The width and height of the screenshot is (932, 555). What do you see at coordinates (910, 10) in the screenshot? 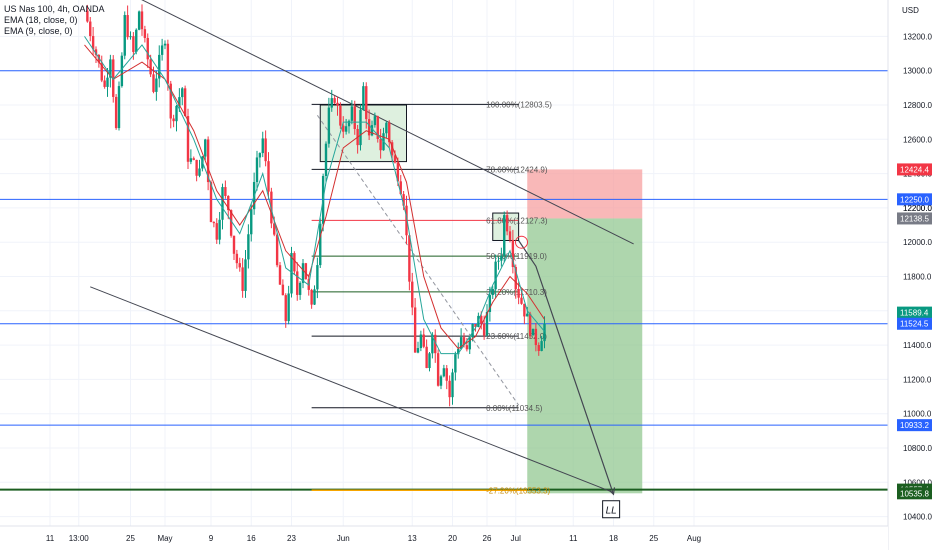
I see `currency-label: USD` at bounding box center [910, 10].